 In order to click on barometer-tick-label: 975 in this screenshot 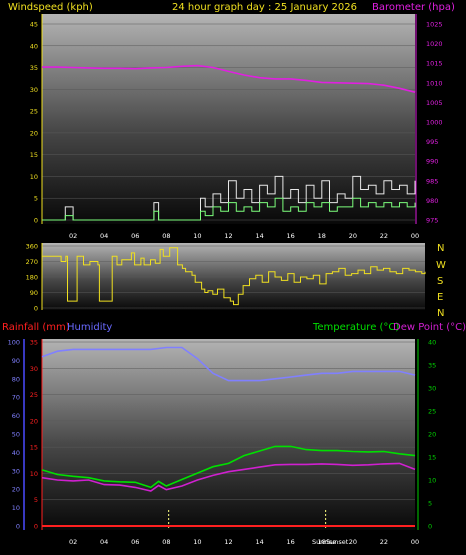, I will do `click(432, 221)`.